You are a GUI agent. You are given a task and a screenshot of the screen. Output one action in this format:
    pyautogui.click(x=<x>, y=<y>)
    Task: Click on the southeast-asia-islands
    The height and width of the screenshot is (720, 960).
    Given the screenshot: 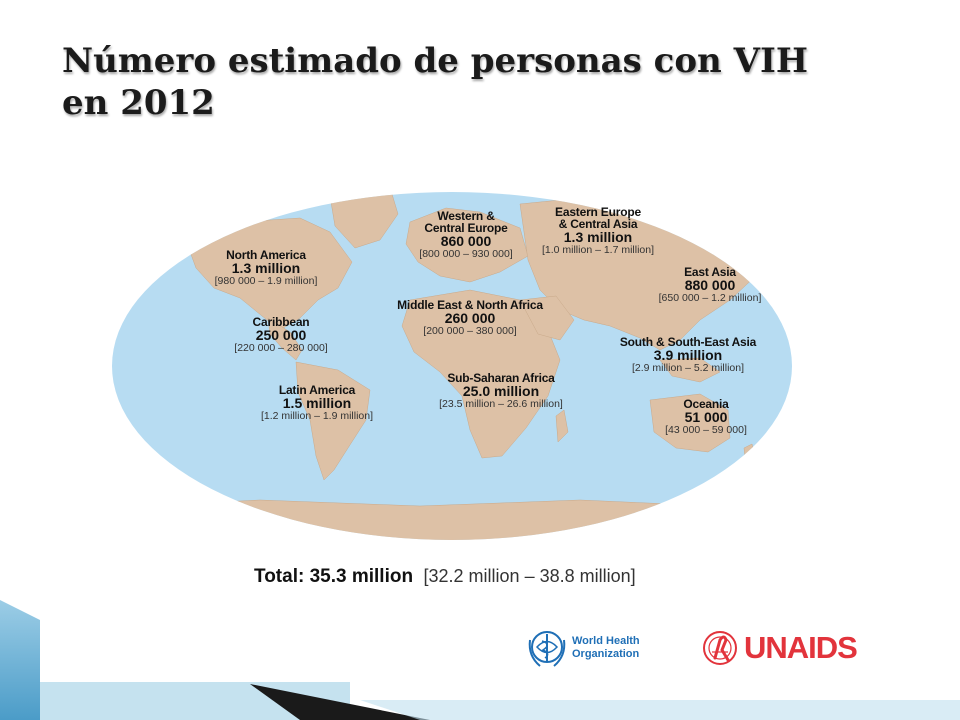 What is the action you would take?
    pyautogui.click(x=690, y=370)
    